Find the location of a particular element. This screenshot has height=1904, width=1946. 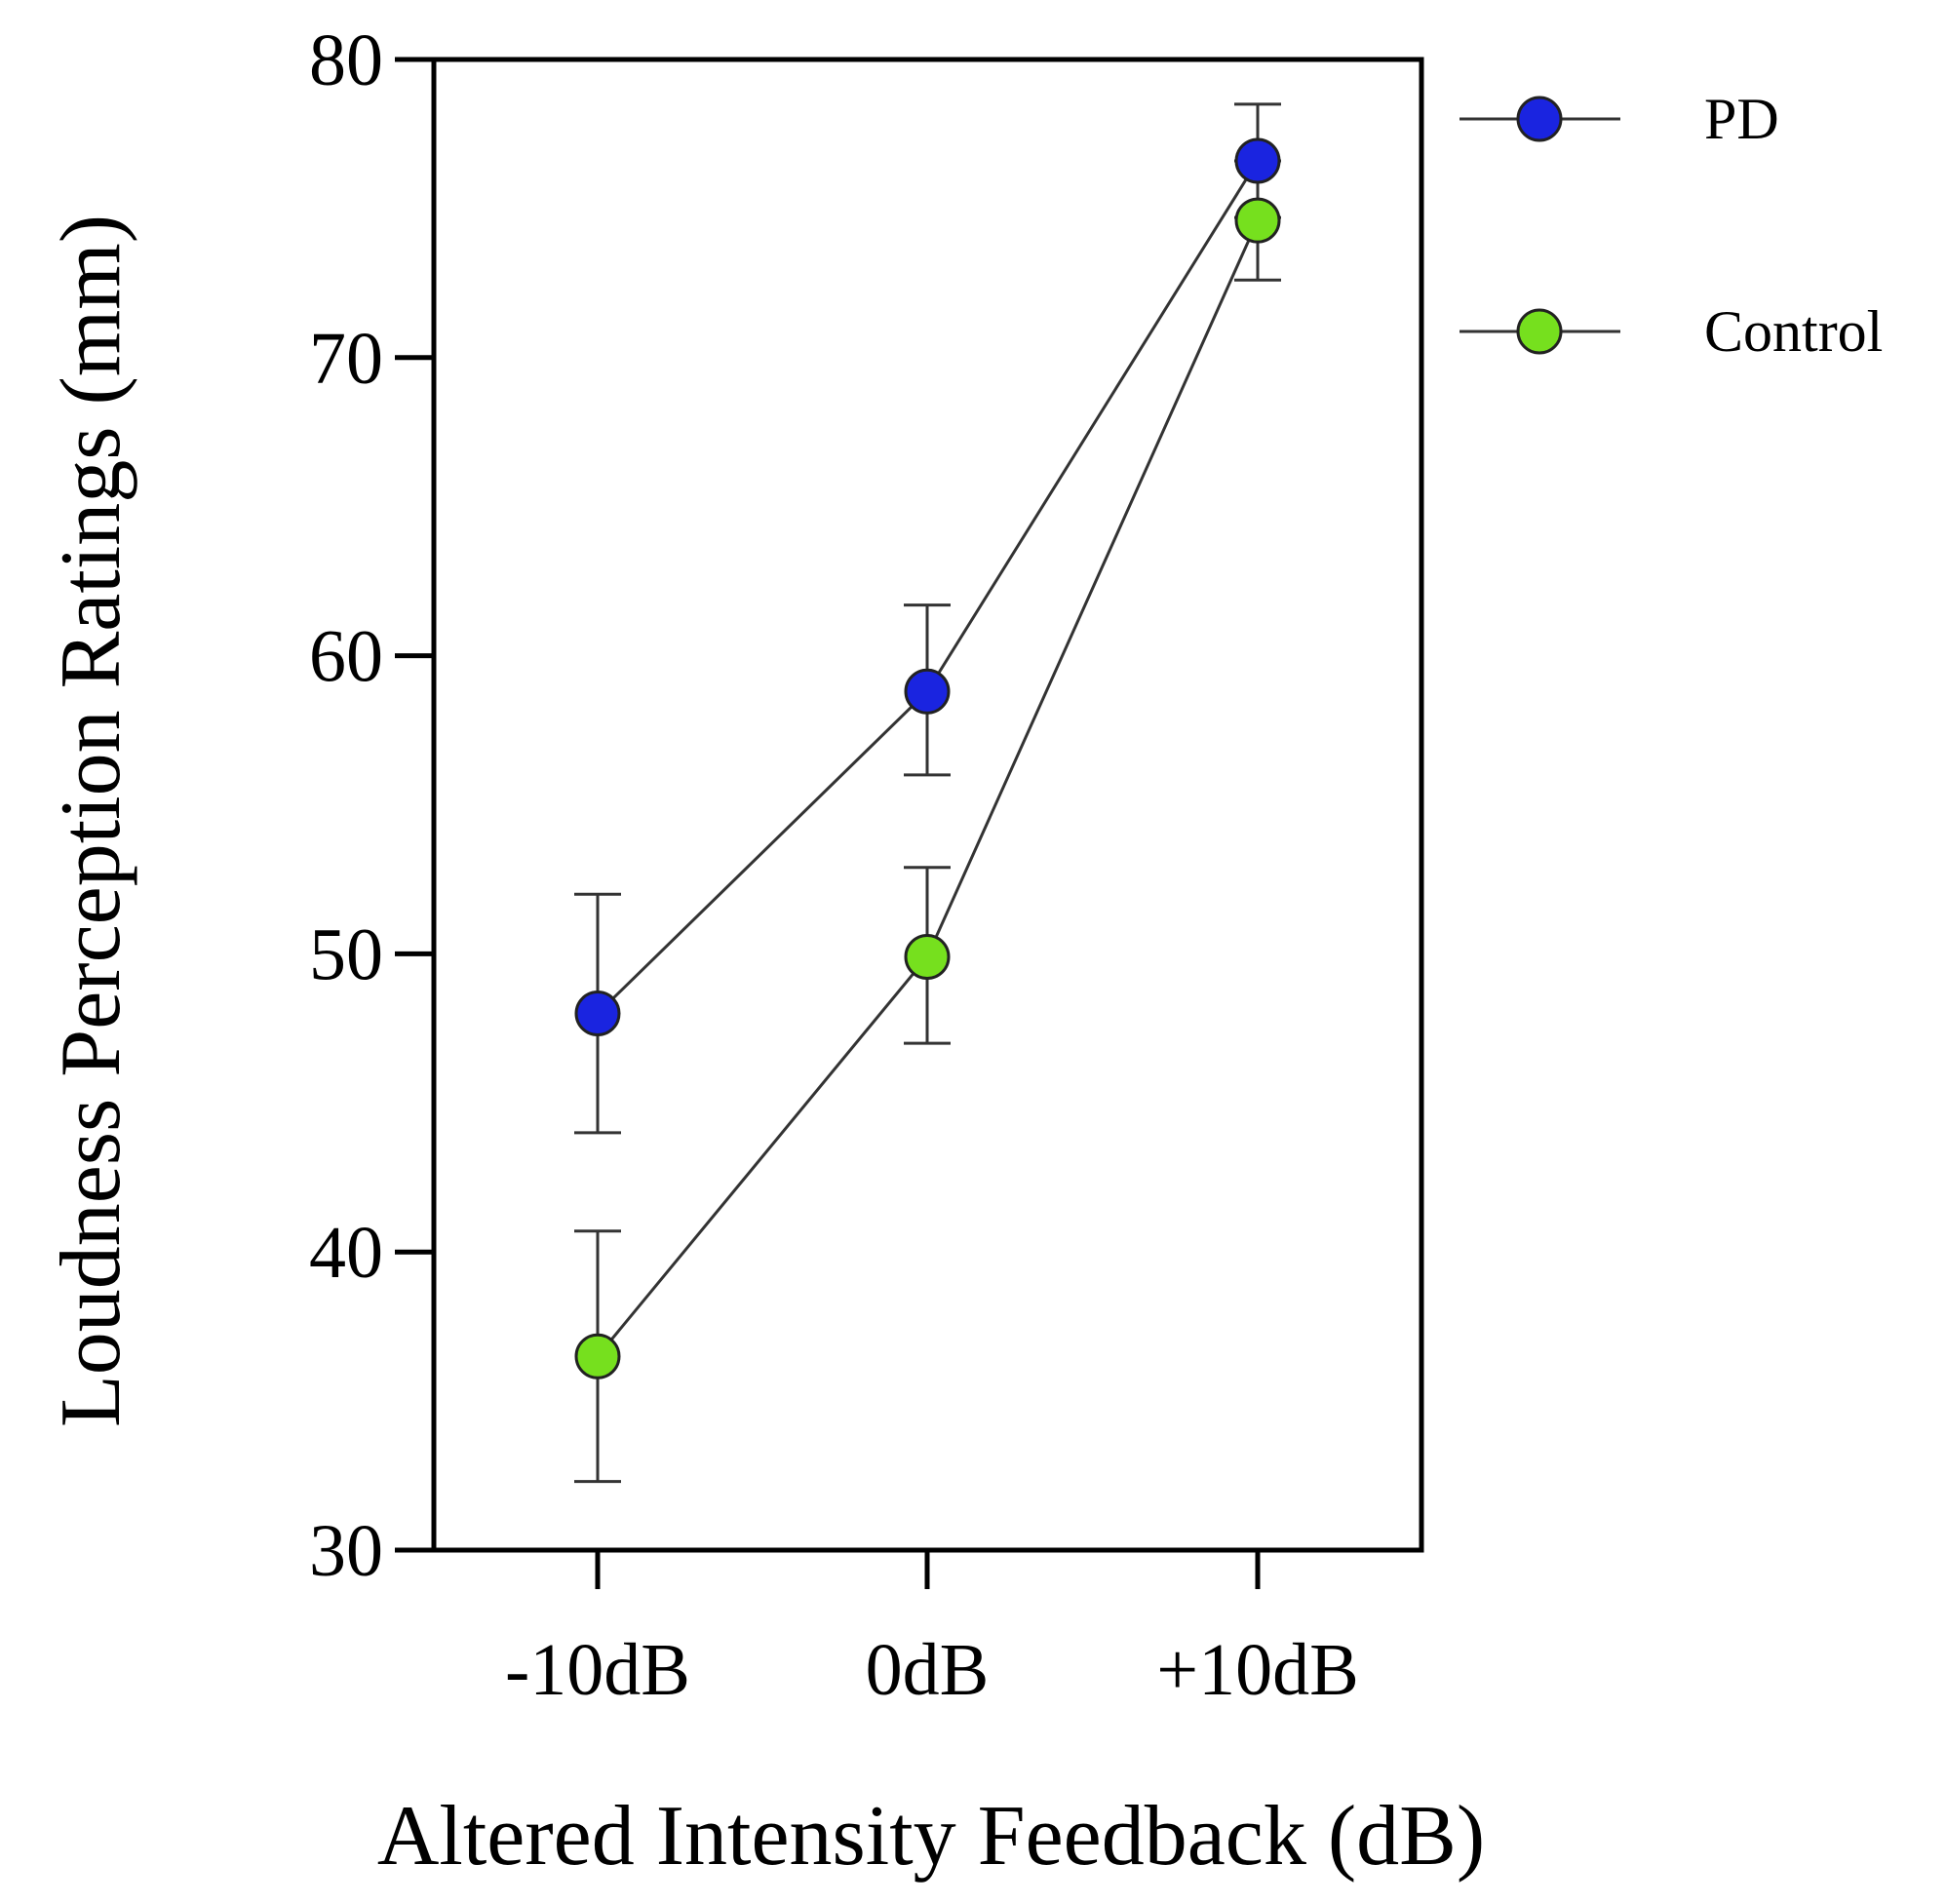

x-tick-label: -10dB is located at coordinates (598, 1670).